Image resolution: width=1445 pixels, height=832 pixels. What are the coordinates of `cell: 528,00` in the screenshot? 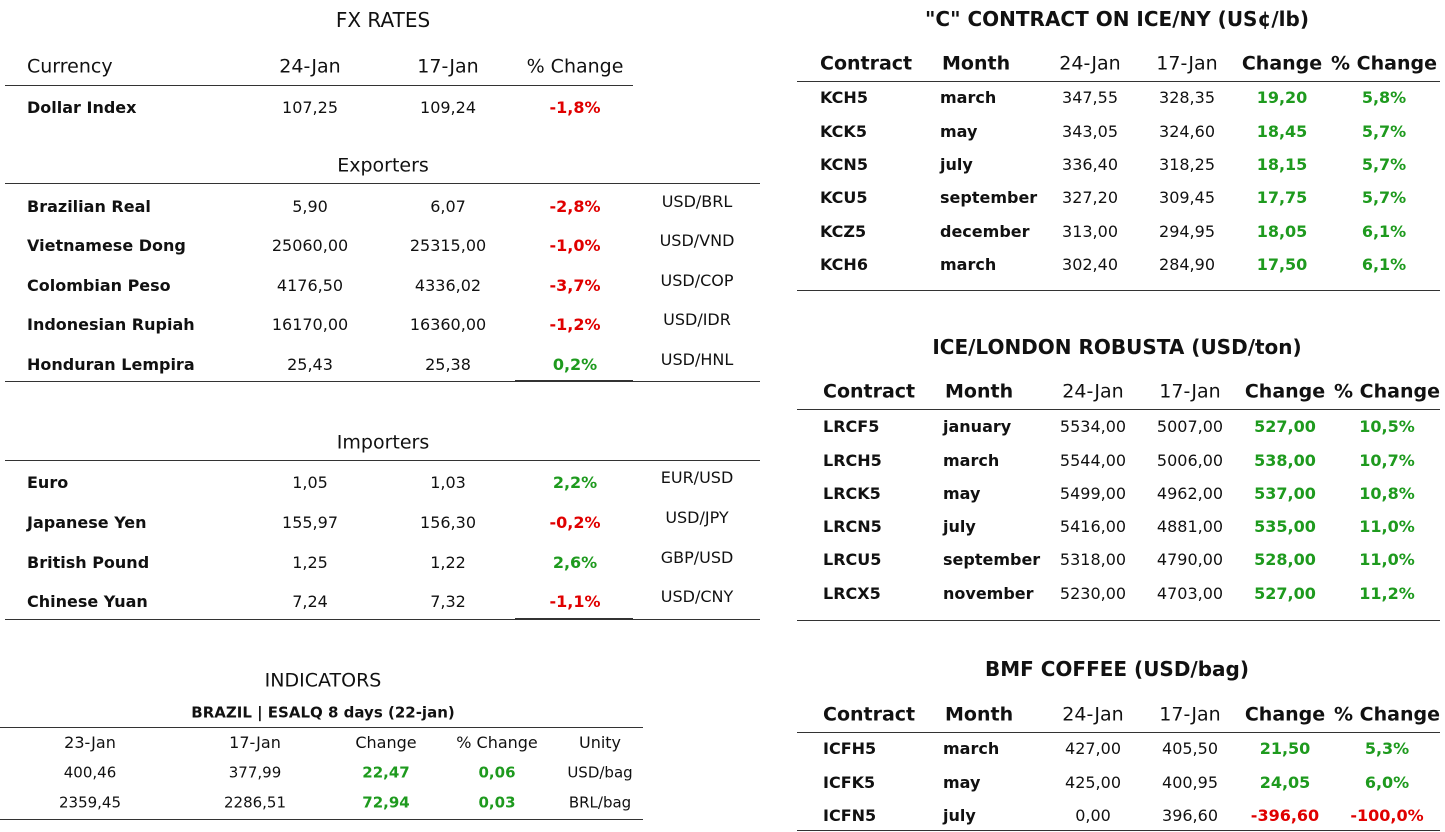 It's located at (1285, 559).